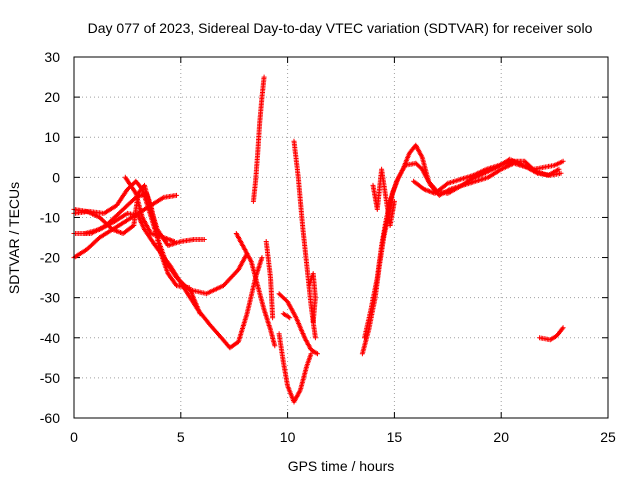  I want to click on y-tick-label: -60, so click(50, 418).